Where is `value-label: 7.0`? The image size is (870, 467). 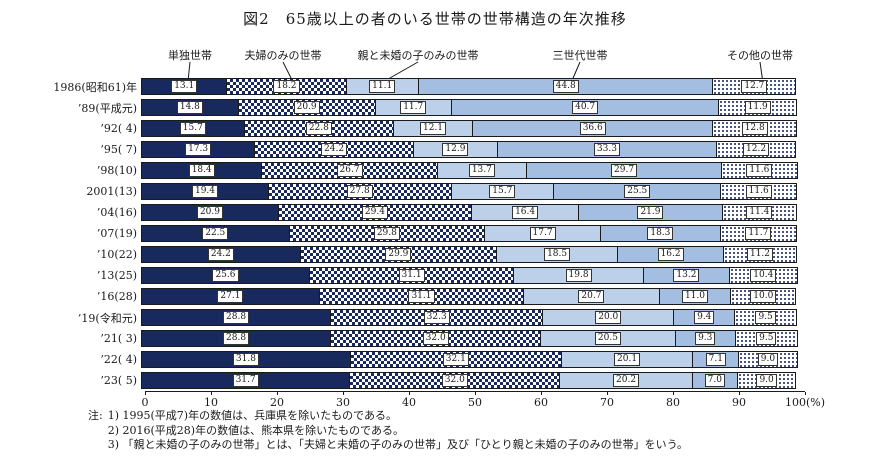
value-label: 7.0 is located at coordinates (714, 380).